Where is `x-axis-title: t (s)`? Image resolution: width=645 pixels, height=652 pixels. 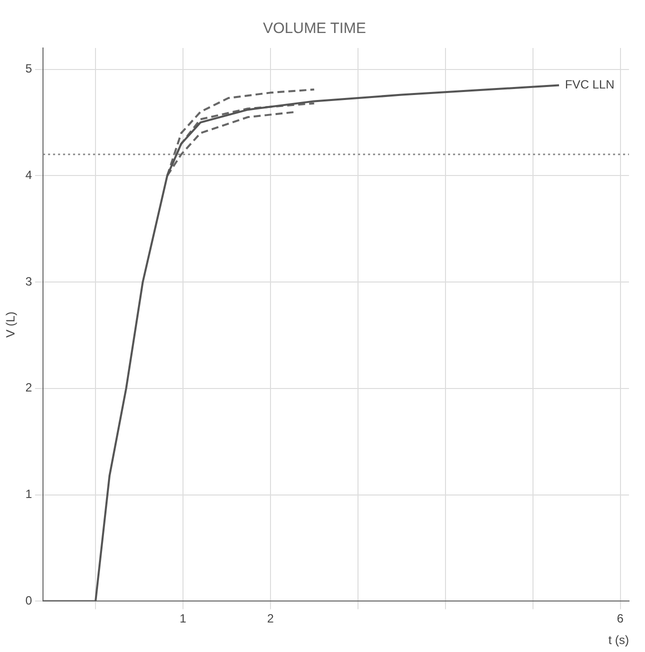
x-axis-title: t (s) is located at coordinates (618, 640).